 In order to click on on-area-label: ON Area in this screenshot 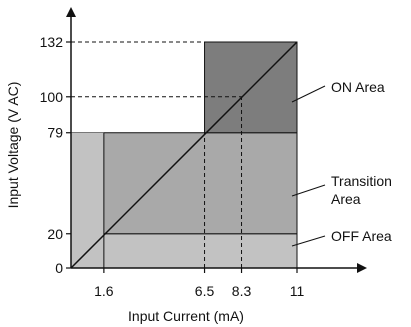, I will do `click(358, 87)`.